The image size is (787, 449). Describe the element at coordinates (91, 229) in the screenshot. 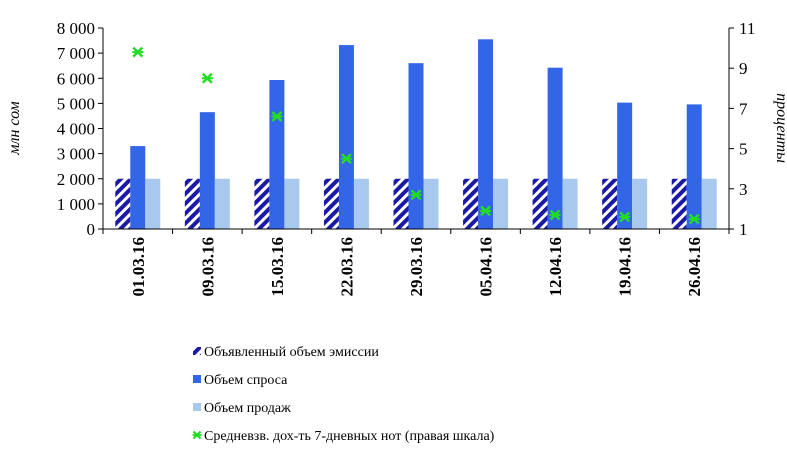

I see `left-tick-label: 0` at that location.